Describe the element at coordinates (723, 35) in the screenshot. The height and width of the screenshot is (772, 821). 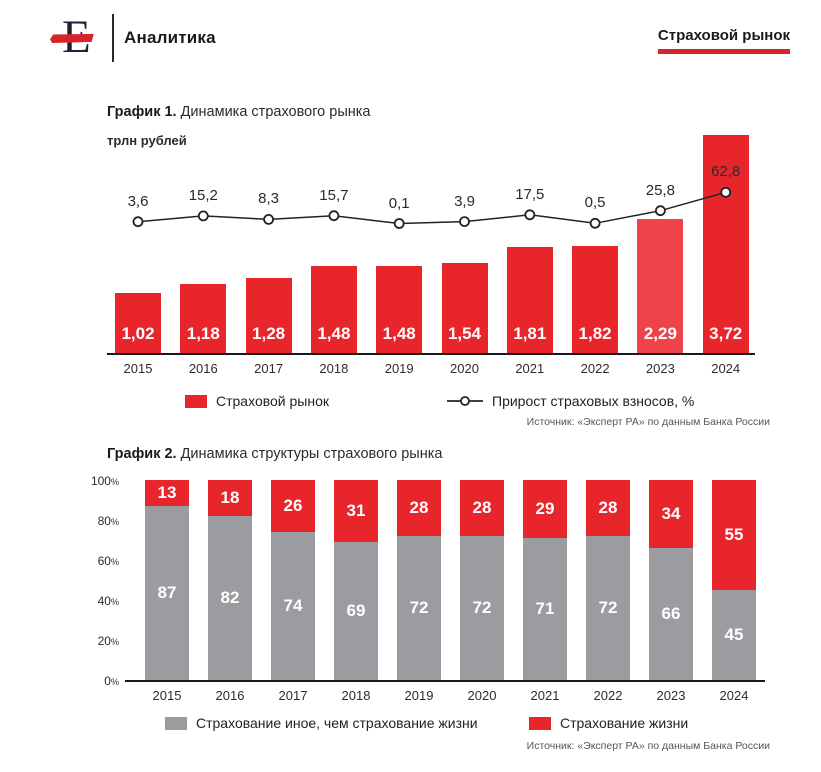
I see `section-badge-label: Страховой рынок` at that location.